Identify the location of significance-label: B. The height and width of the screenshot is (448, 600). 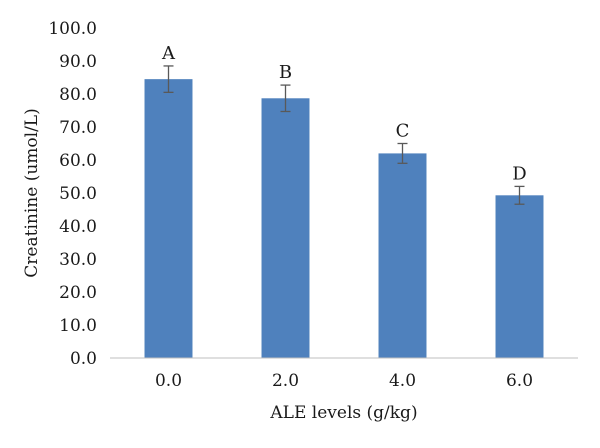
(285, 72).